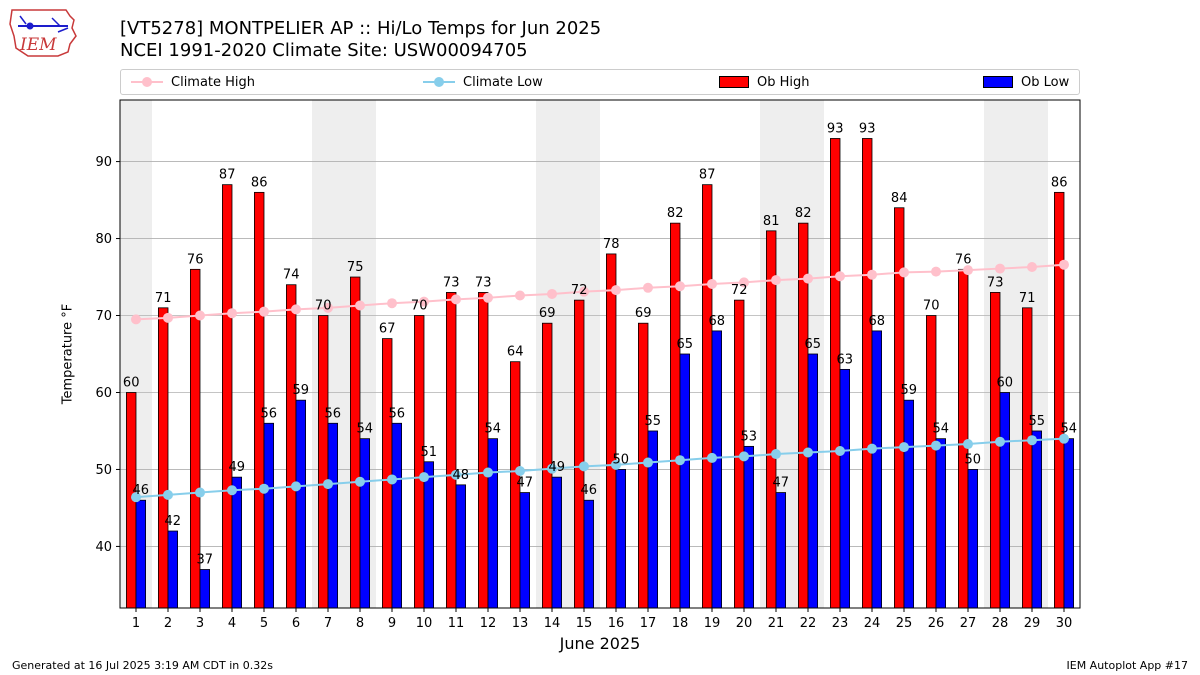  What do you see at coordinates (424, 623) in the screenshot?
I see `x-tick-label: 10` at bounding box center [424, 623].